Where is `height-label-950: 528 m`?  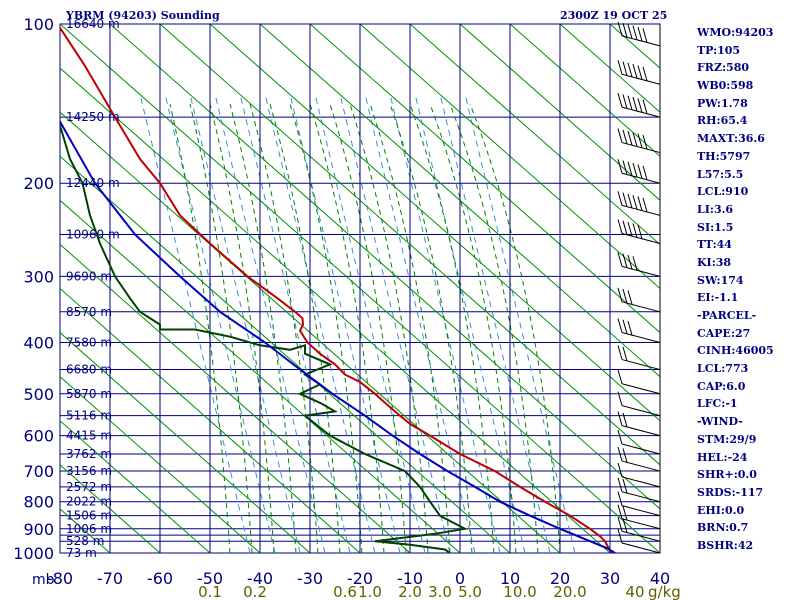 height-label-950: 528 m is located at coordinates (85, 541).